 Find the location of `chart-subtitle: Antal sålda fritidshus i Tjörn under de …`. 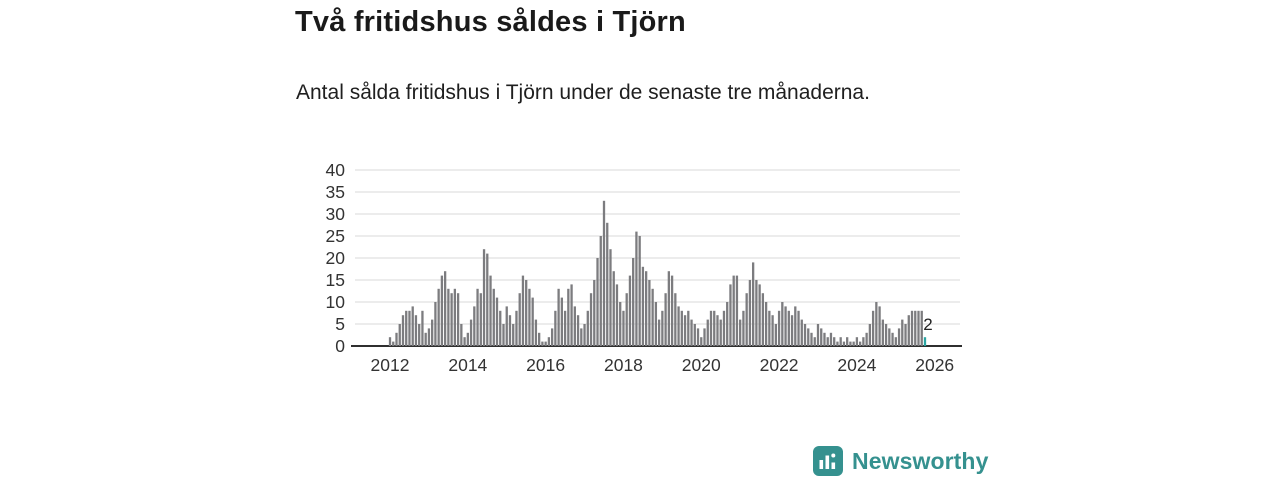

chart-subtitle: Antal sålda fritidshus i Tjörn under de … is located at coordinates (583, 92).